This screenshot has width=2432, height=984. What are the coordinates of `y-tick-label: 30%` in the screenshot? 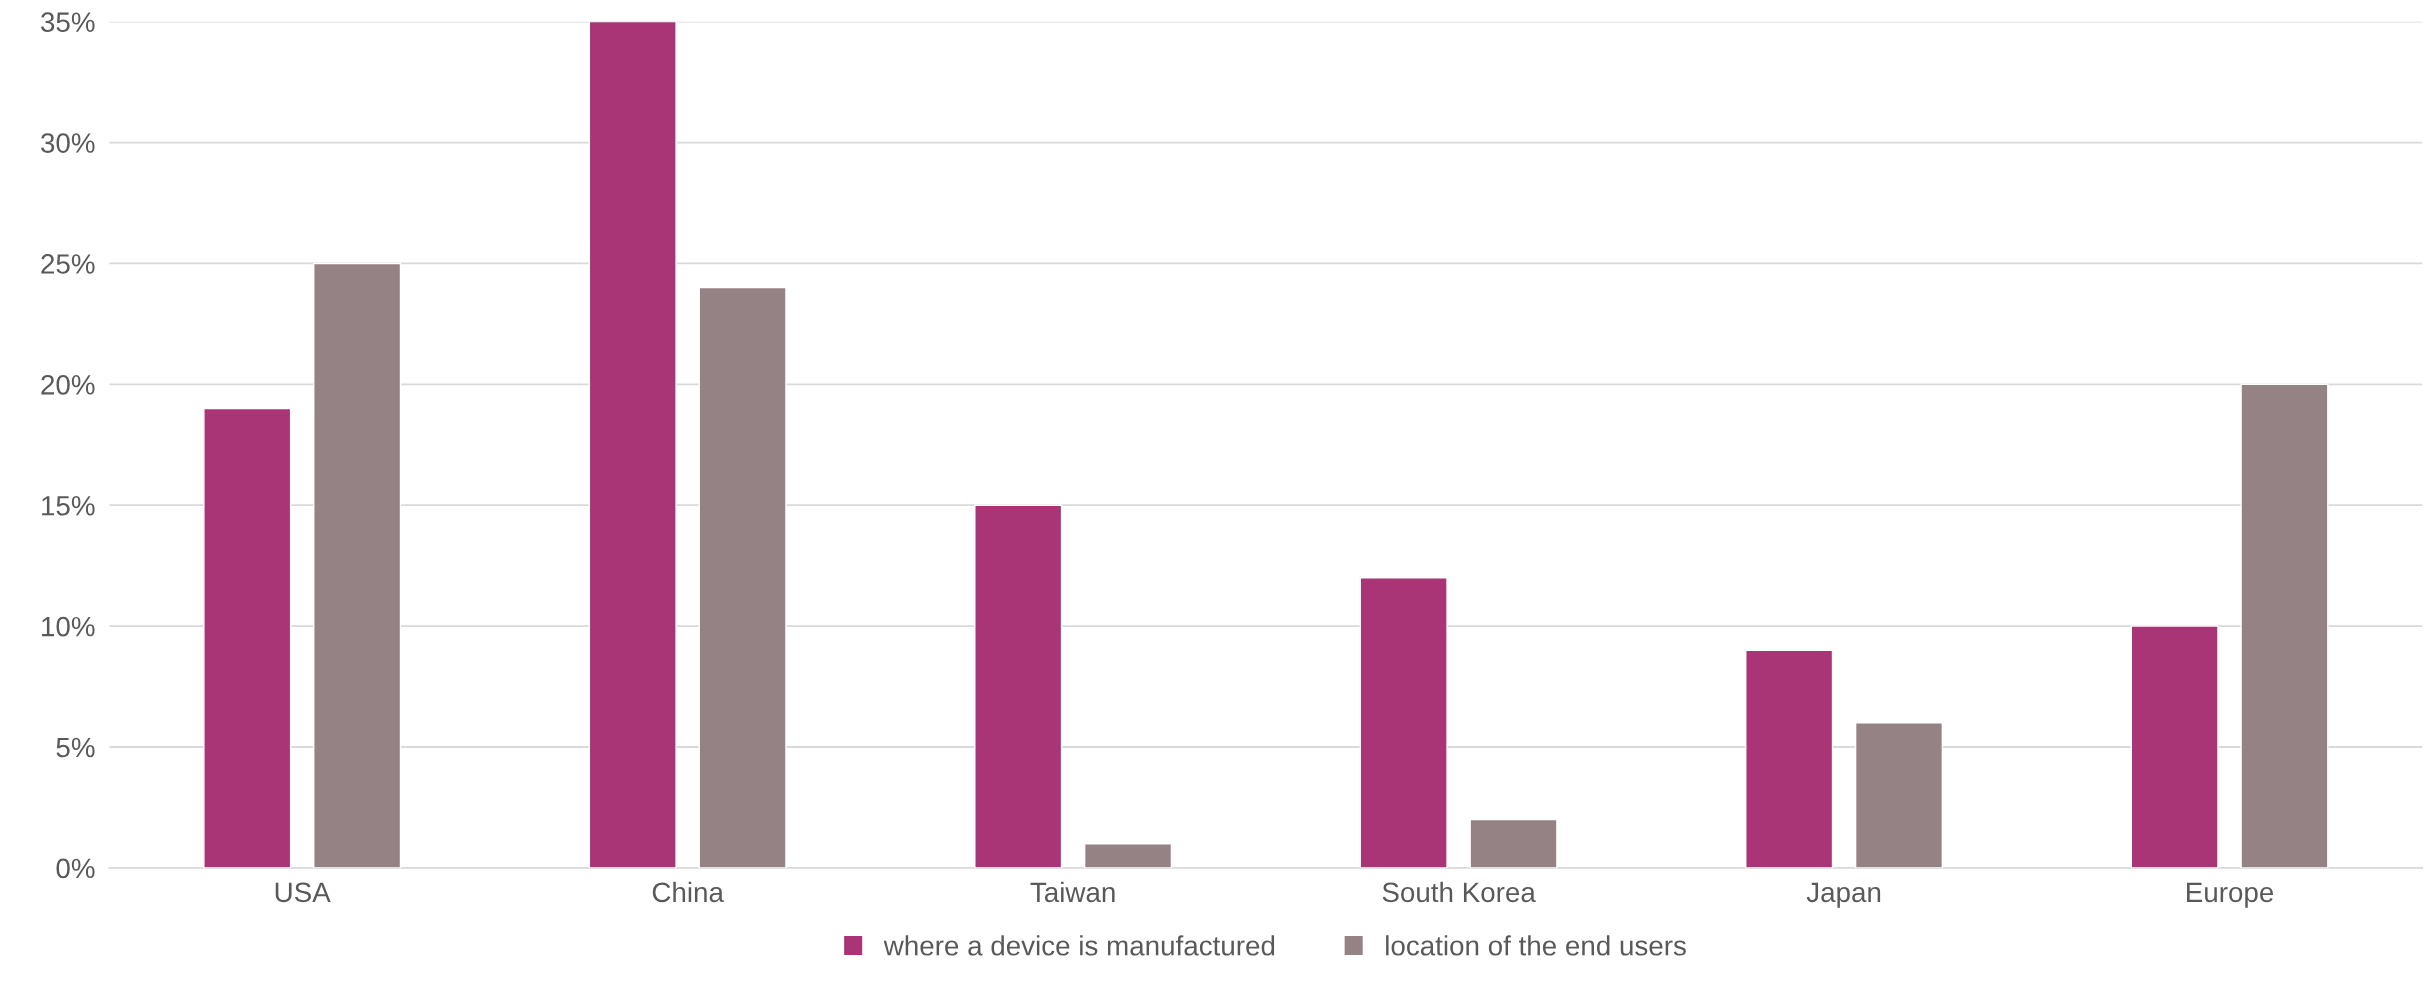 It's located at (68, 143).